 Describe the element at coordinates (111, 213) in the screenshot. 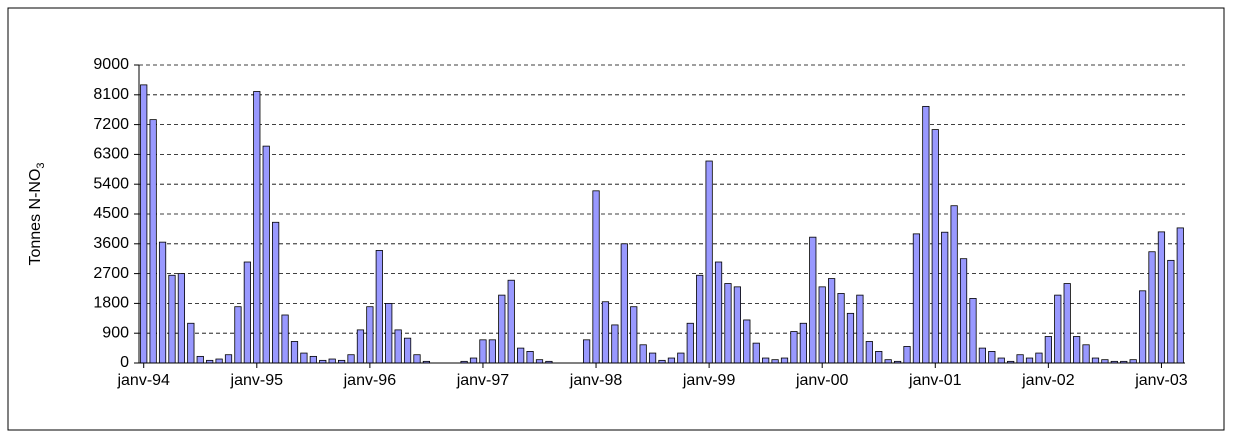

I see `y-tick-label: 4500` at that location.